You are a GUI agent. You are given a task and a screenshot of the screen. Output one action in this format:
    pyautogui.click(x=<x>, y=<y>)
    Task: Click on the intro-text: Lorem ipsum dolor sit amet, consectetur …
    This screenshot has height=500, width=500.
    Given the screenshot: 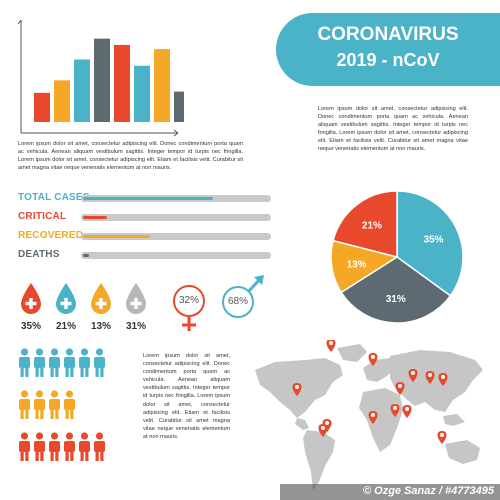 What is the action you would take?
    pyautogui.click(x=393, y=129)
    